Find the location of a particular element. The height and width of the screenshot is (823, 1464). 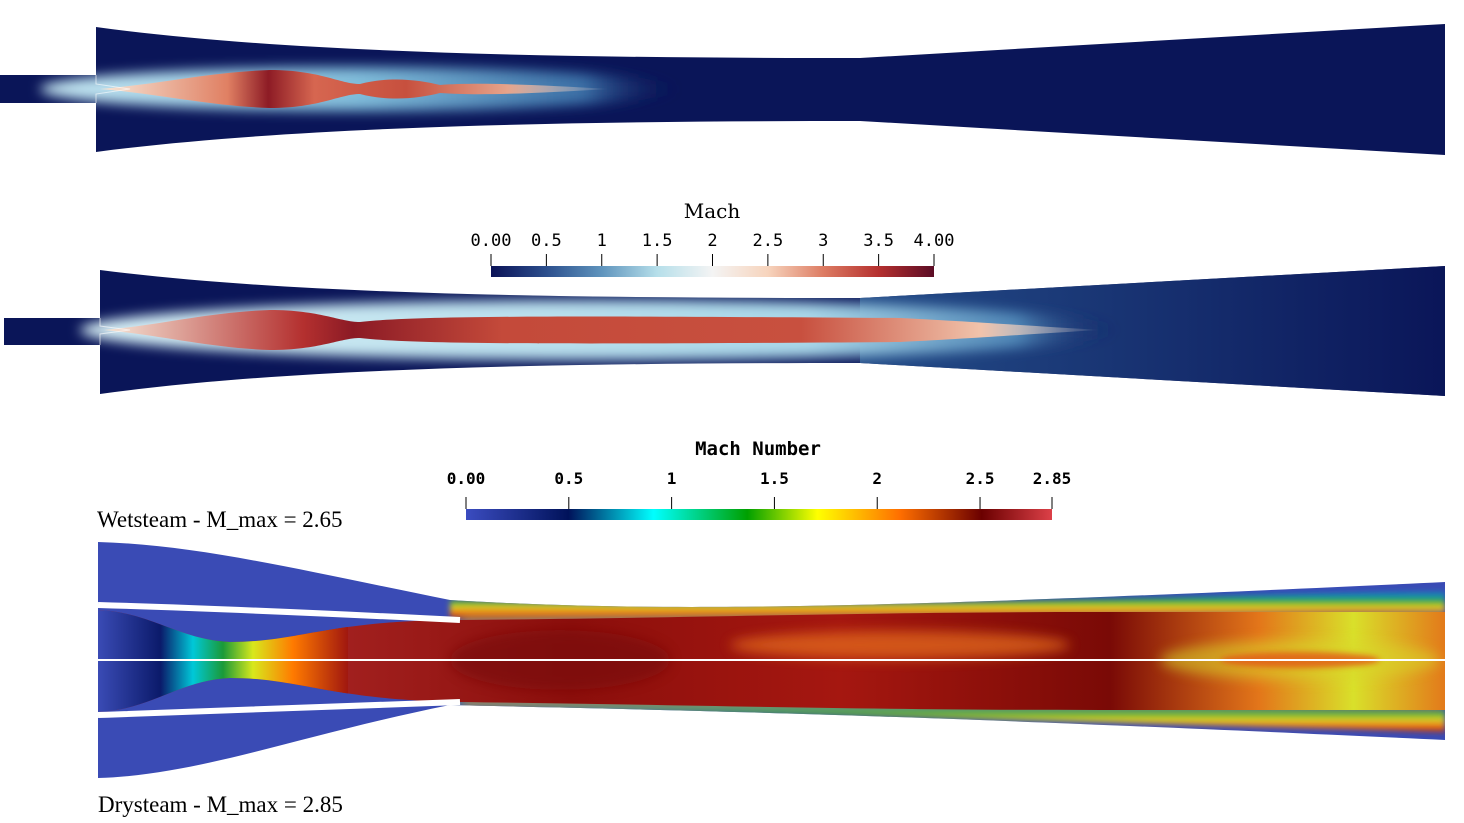

colorbar-mach-tick-label: 0.00 is located at coordinates (491, 241).